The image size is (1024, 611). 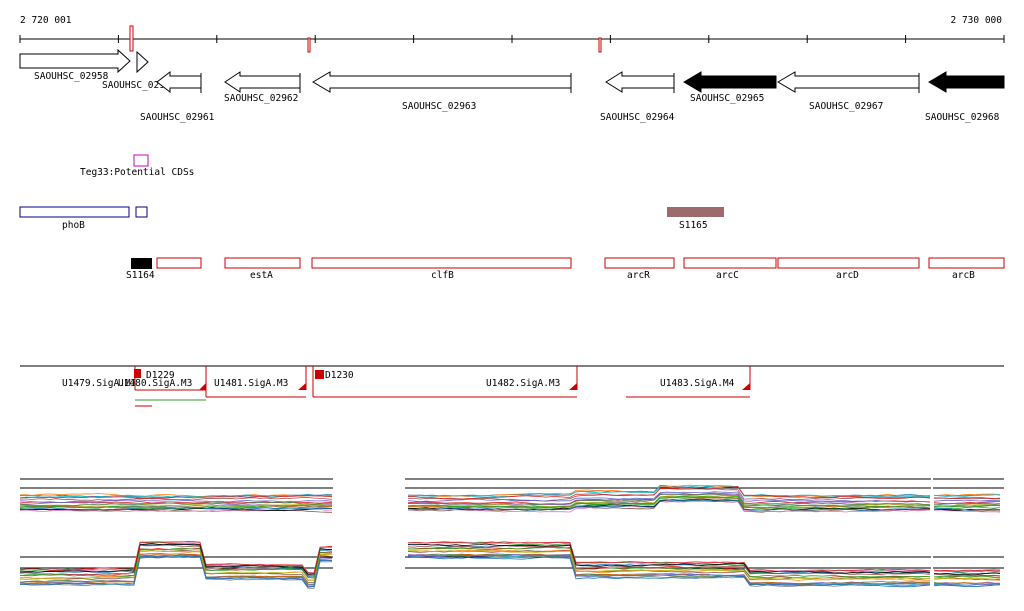 I want to click on tu-u1479-label: U1479.SigA.M3, so click(x=99, y=383).